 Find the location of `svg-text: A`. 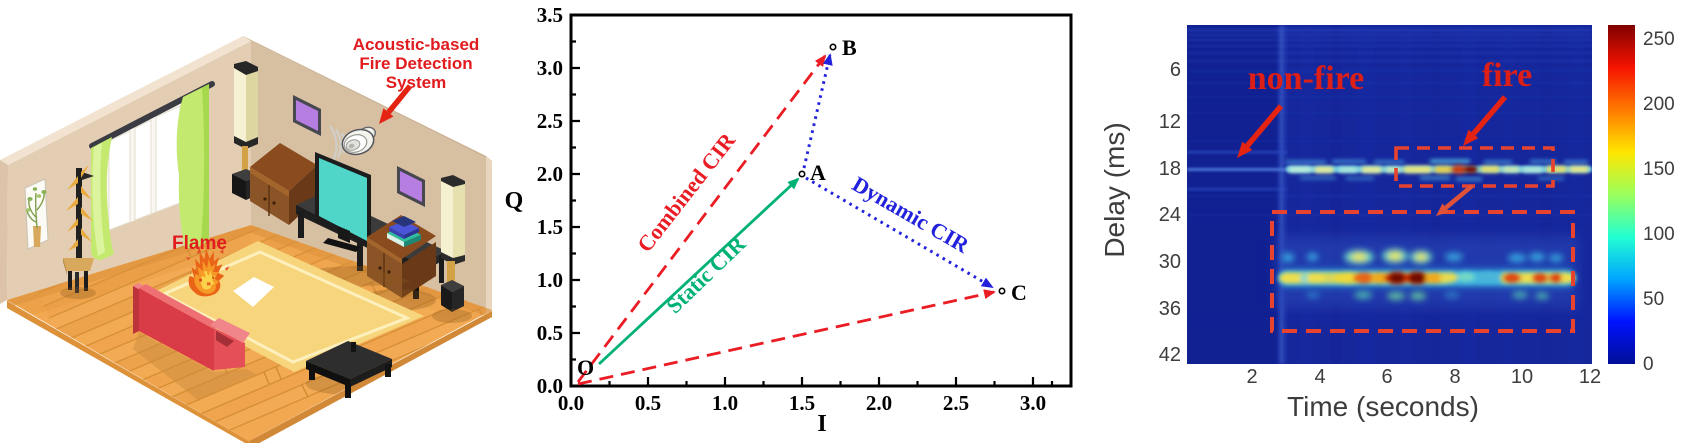

svg-text: A is located at coordinates (818, 172).